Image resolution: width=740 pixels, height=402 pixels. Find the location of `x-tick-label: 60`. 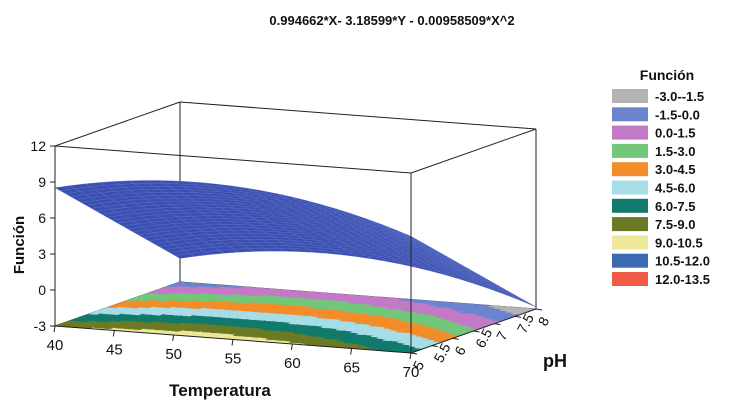

x-tick-label: 60 is located at coordinates (292, 363).